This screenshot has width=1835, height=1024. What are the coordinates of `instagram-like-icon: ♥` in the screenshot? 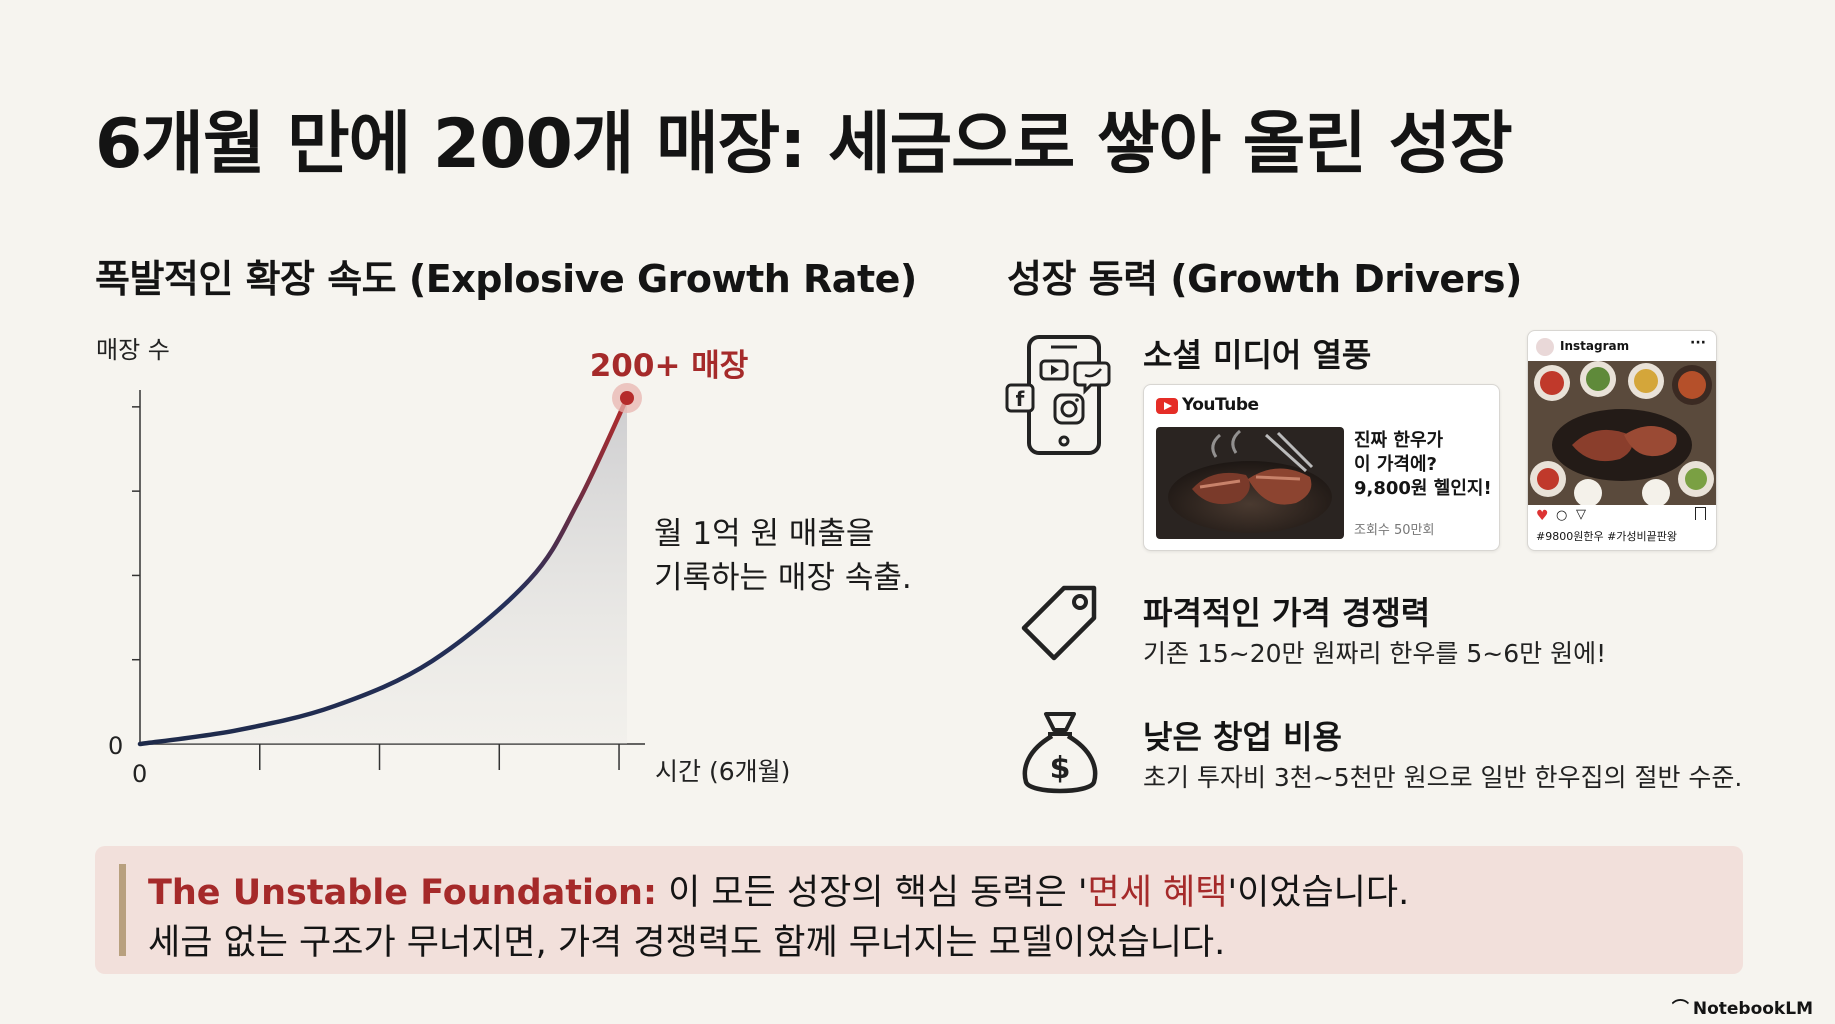 It's located at (1542, 516).